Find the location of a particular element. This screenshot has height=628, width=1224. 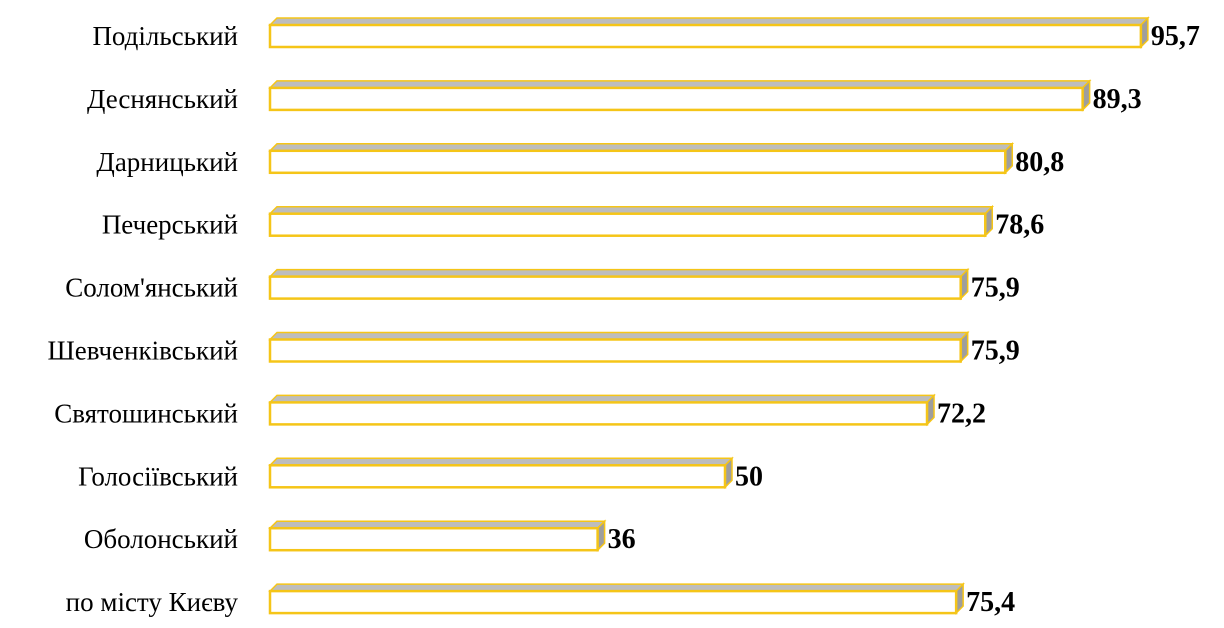

category-label: Дарницький is located at coordinates (167, 162).